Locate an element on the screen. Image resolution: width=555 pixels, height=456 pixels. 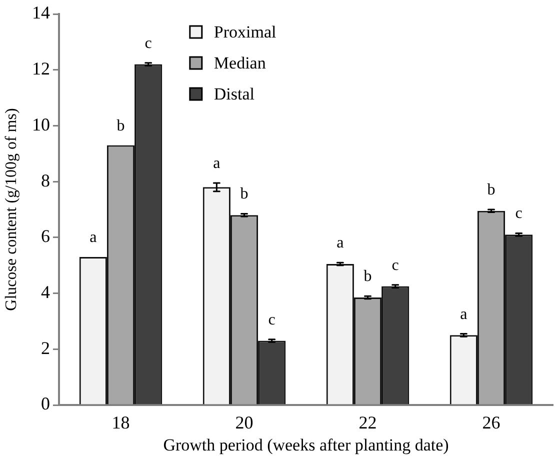
y-tick-label: 10 is located at coordinates (41, 124).